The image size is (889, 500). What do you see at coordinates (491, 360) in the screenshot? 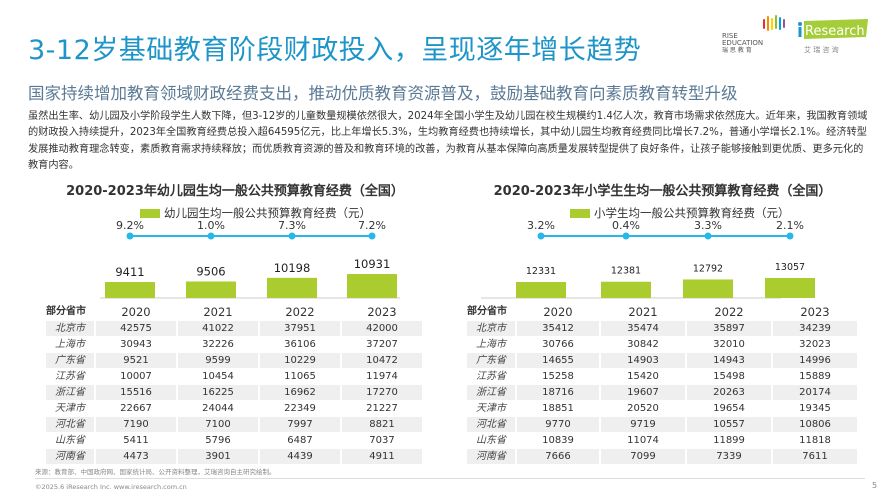
I see `province-name: 广东省` at bounding box center [491, 360].